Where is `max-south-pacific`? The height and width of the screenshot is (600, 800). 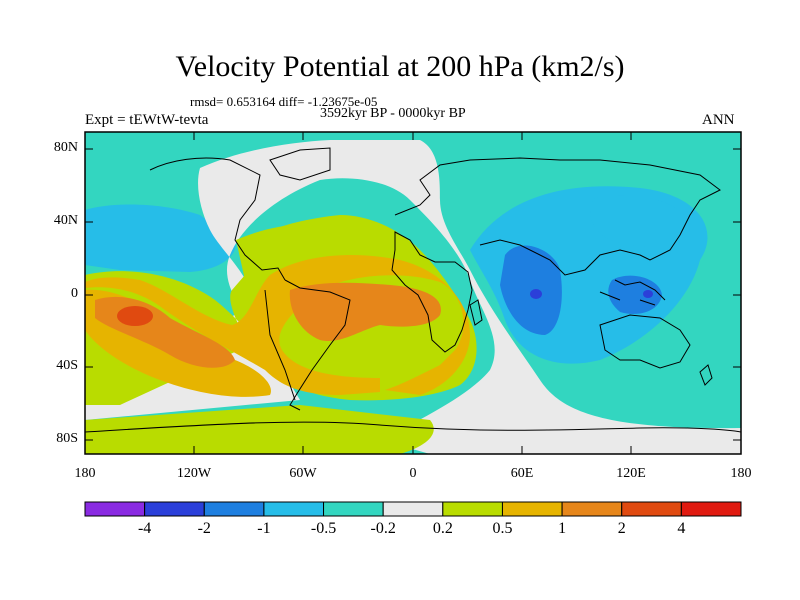 max-south-pacific is located at coordinates (135, 316).